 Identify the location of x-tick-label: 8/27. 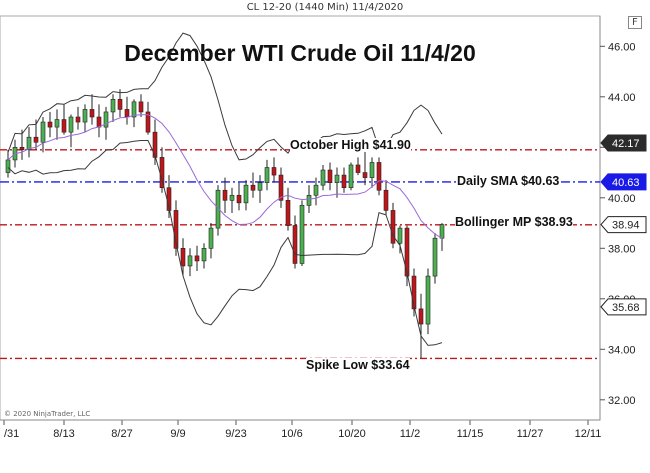
(121, 434).